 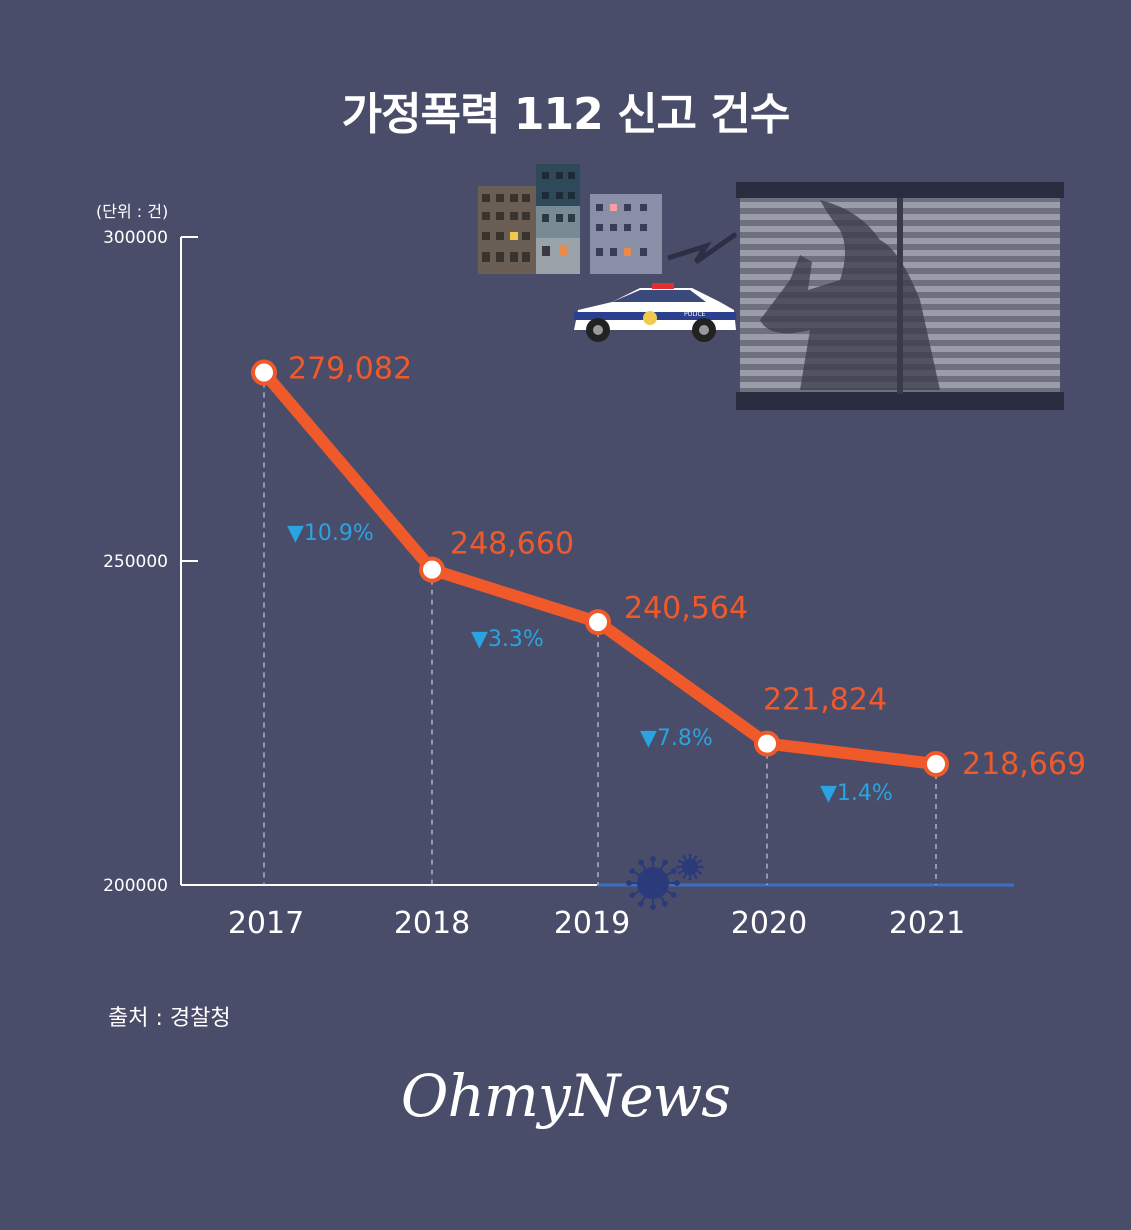 I want to click on police-car-text: POLICE, so click(x=695, y=314).